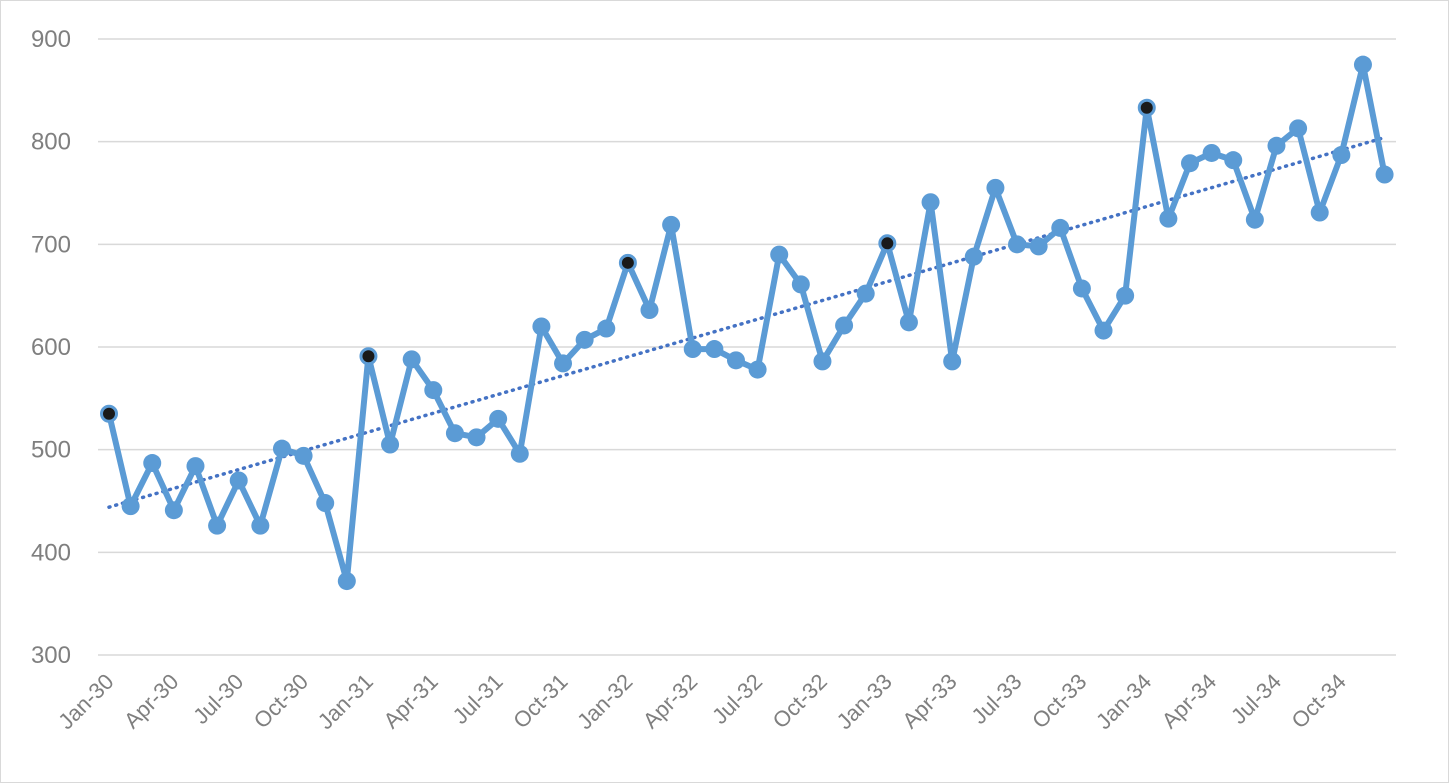  I want to click on x-tick-label: Oct-31, so click(540, 701).